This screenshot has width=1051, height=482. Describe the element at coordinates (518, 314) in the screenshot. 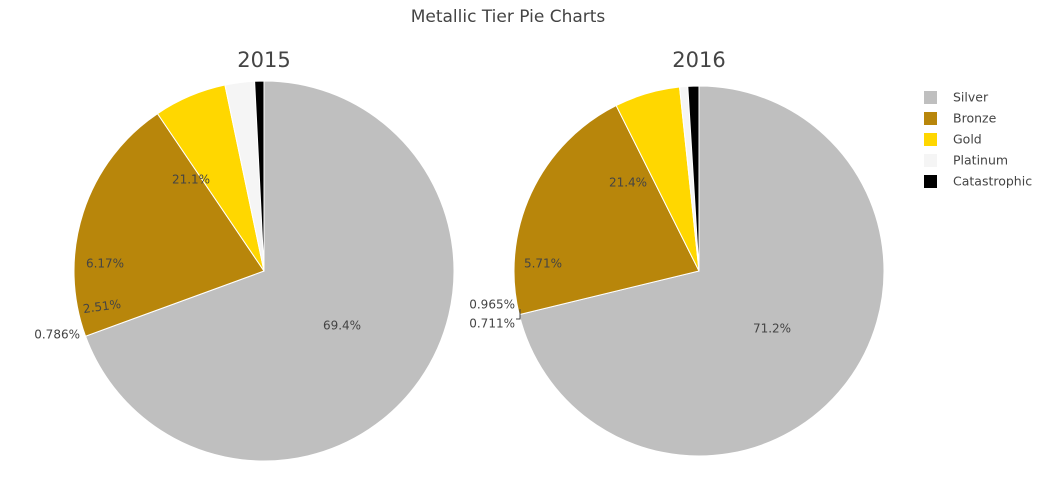

I see `label-leader-line` at that location.